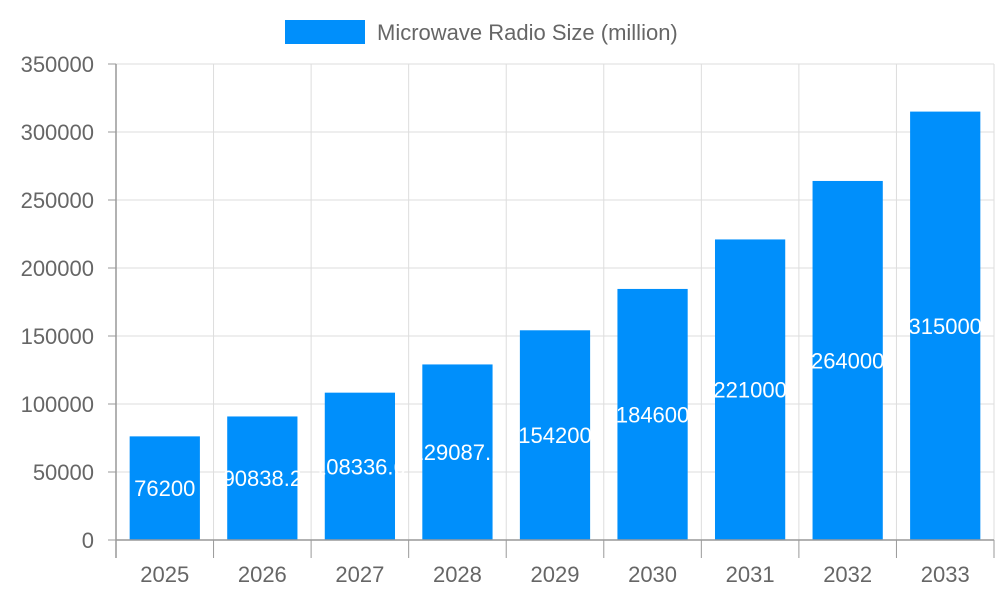  I want to click on data-label: 184600, so click(652, 414).